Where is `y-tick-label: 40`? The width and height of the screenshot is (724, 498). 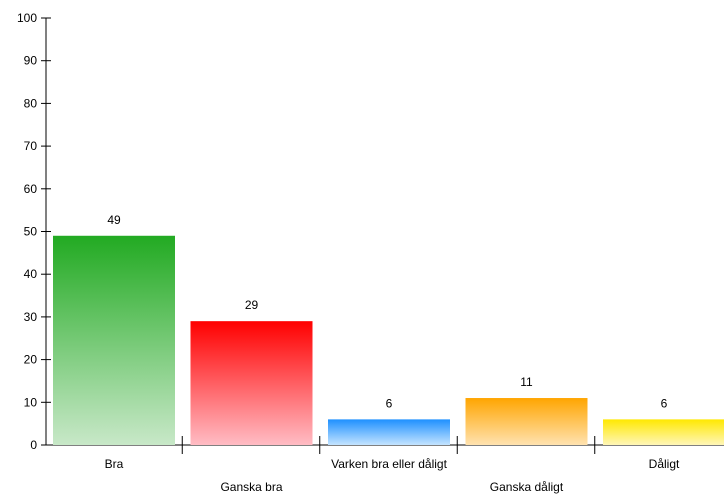
y-tick-label: 40 is located at coordinates (31, 274).